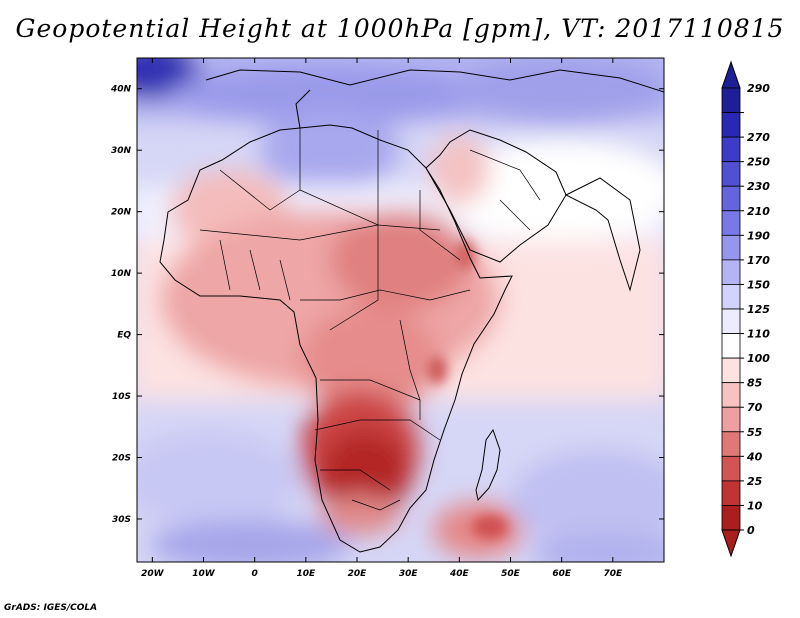  What do you see at coordinates (758, 211) in the screenshot?
I see `colorbar-label: 210` at bounding box center [758, 211].